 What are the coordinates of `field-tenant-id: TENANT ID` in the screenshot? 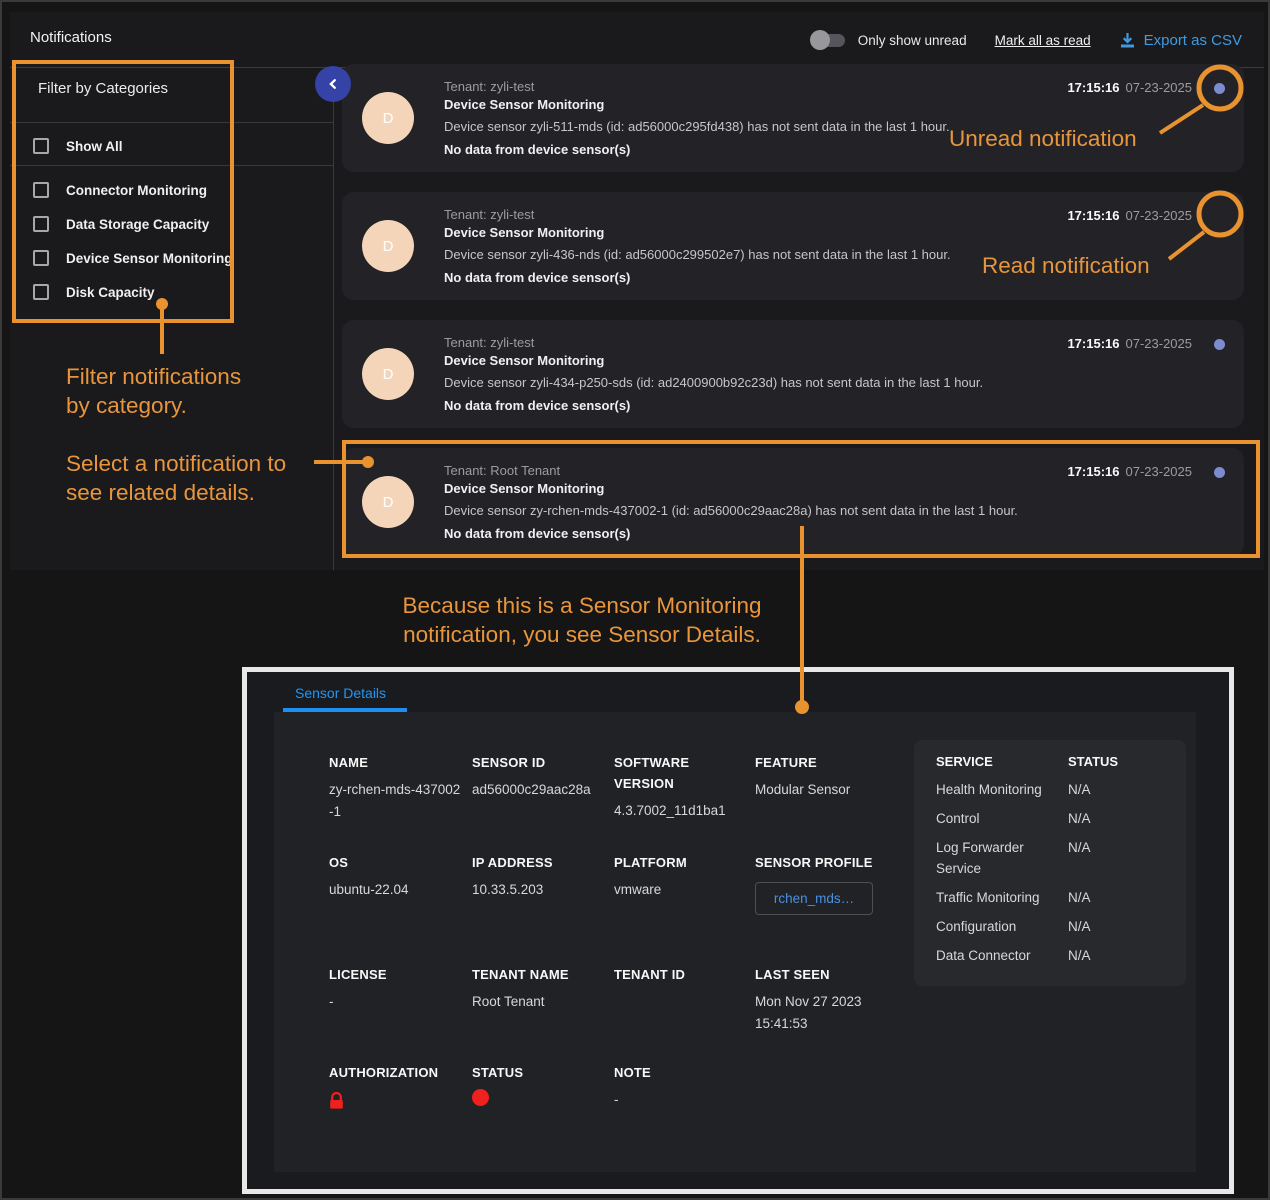 It's located at (650, 974).